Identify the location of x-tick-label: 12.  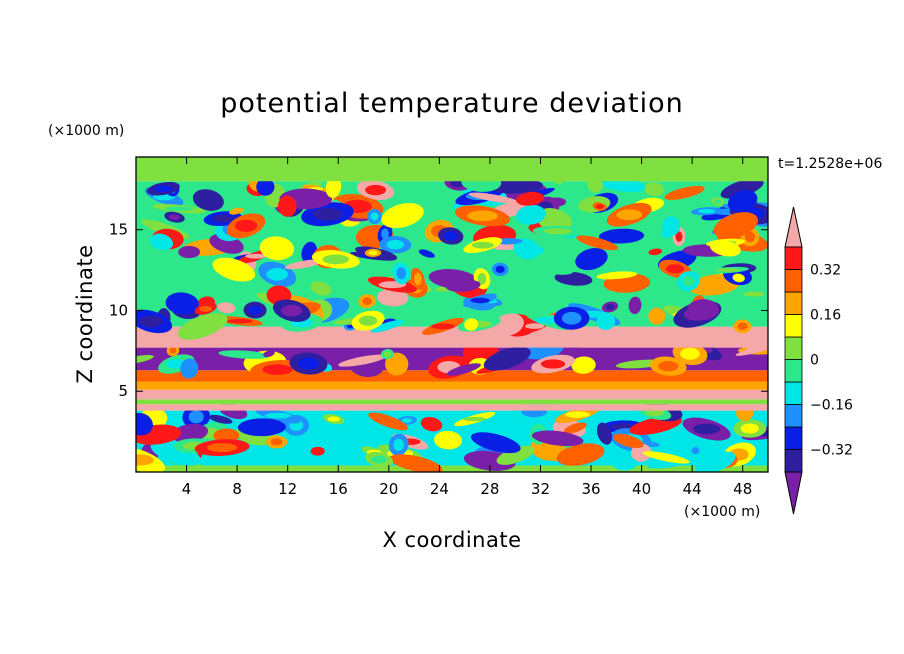
(287, 489).